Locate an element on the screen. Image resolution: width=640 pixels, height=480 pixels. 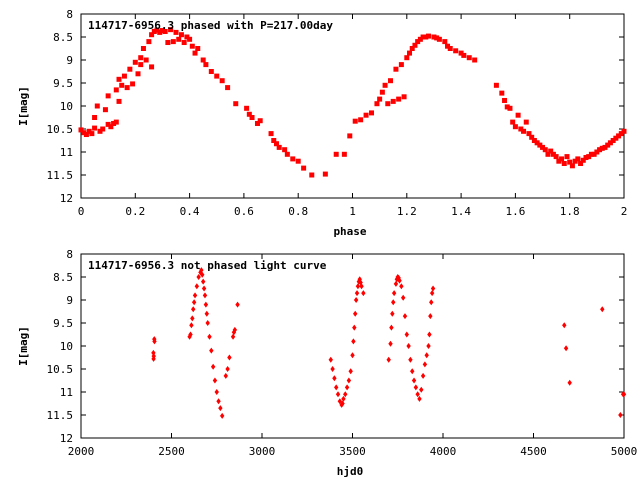
phased-y-tick-label: 12 is located at coordinates (66, 198).